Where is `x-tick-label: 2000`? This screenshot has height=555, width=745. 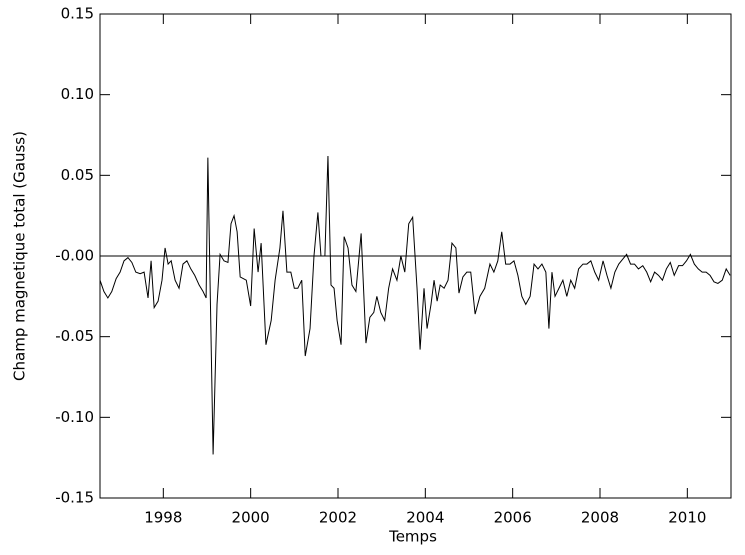 x-tick-label: 2000 is located at coordinates (251, 518).